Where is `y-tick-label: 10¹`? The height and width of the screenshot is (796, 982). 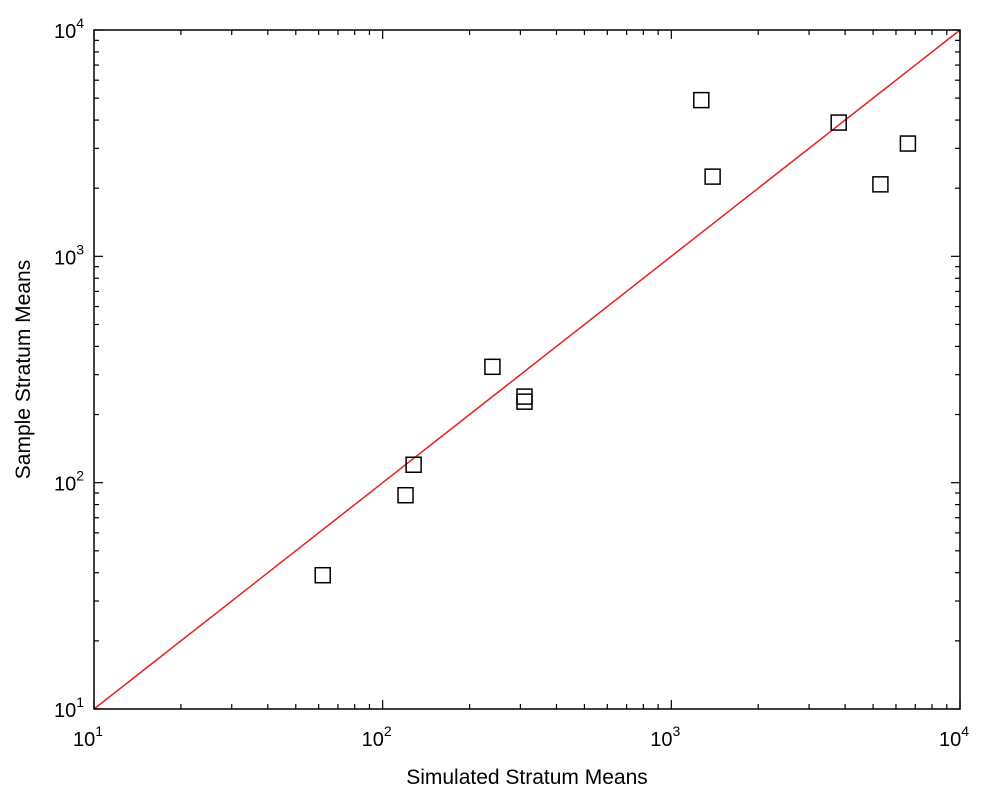 y-tick-label: 10¹ is located at coordinates (69, 708).